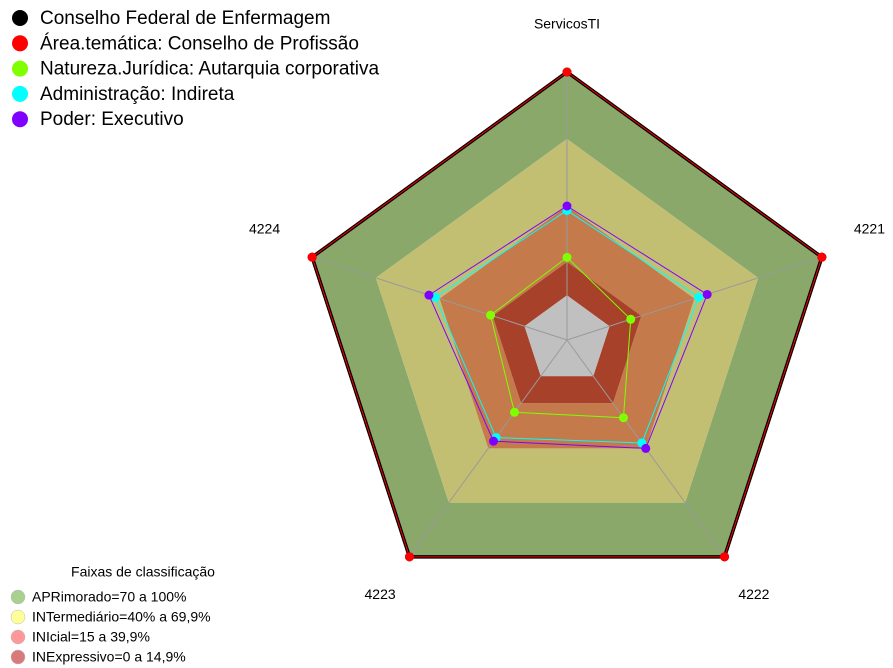 Image resolution: width=893 pixels, height=668 pixels. I want to click on bands-title: Faixas de classificação, so click(143, 572).